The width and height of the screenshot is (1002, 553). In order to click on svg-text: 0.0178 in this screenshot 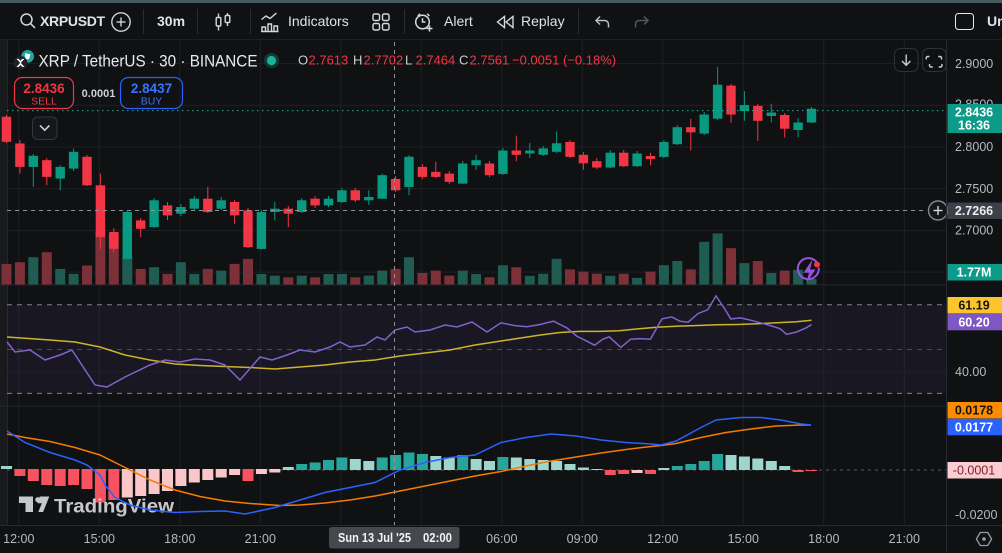, I will do `click(974, 411)`.